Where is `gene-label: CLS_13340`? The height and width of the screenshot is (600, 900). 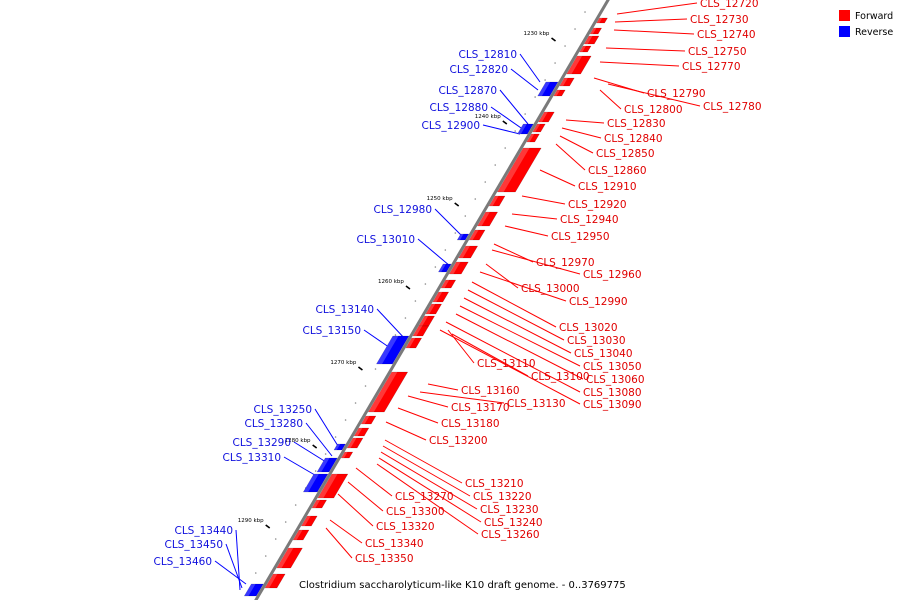 gene-label: CLS_13340 is located at coordinates (394, 544).